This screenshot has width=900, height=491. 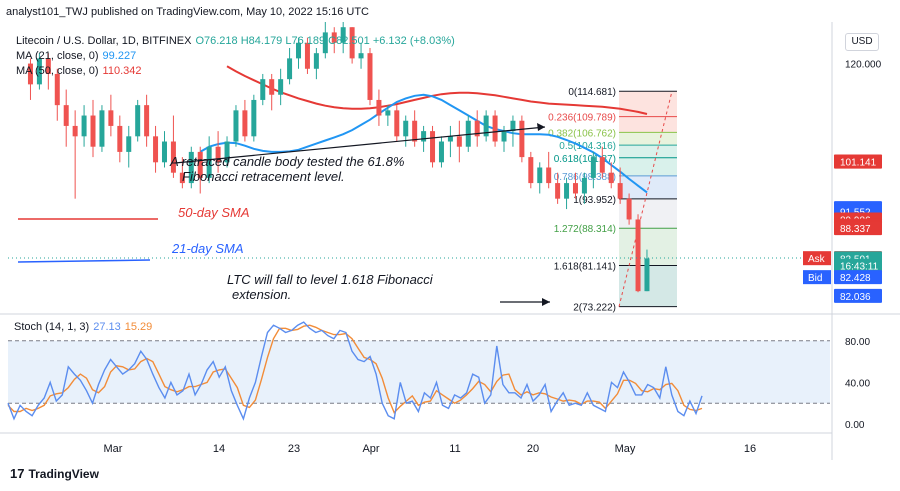 I want to click on fib-level-label: 0.5(104.316), so click(x=587, y=146).